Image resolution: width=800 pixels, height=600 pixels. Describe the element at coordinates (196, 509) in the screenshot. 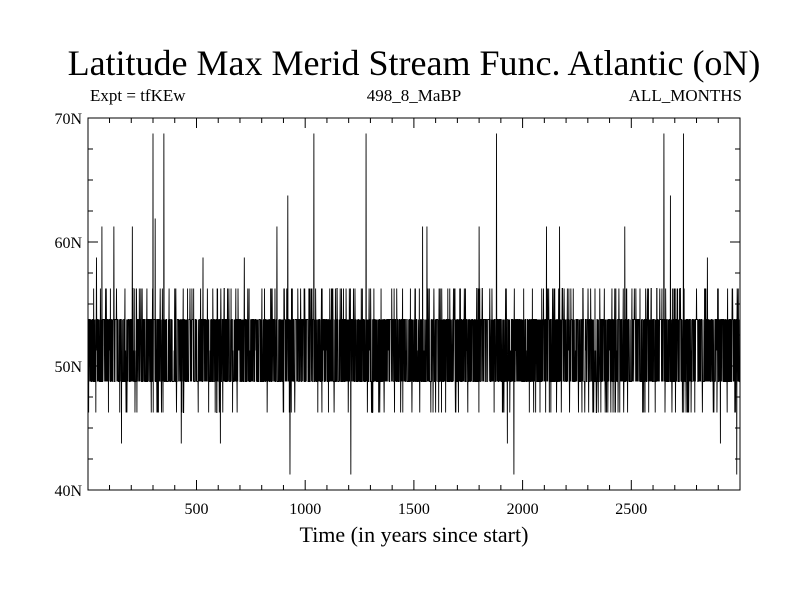

I see `x-tick-label: 500` at that location.